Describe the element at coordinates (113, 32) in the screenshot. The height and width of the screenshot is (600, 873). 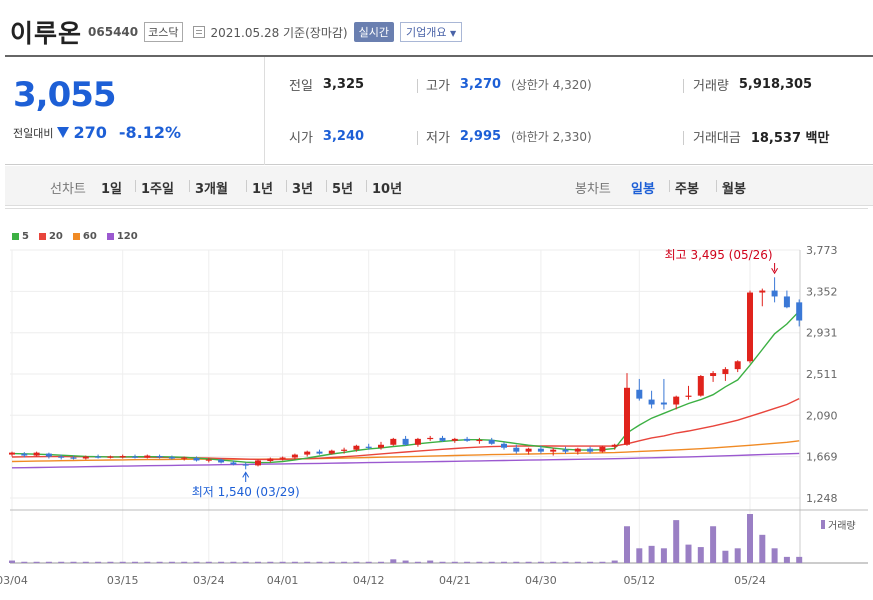
I see `stock-code: 065440` at that location.